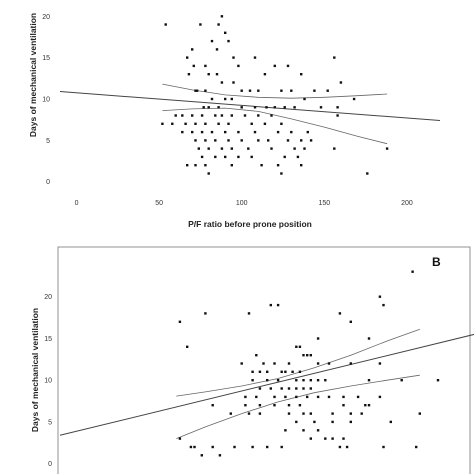 This screenshot has height=474, width=474. Describe the element at coordinates (159, 203) in the screenshot. I see `panel-a-x-tick-label: 50` at that location.